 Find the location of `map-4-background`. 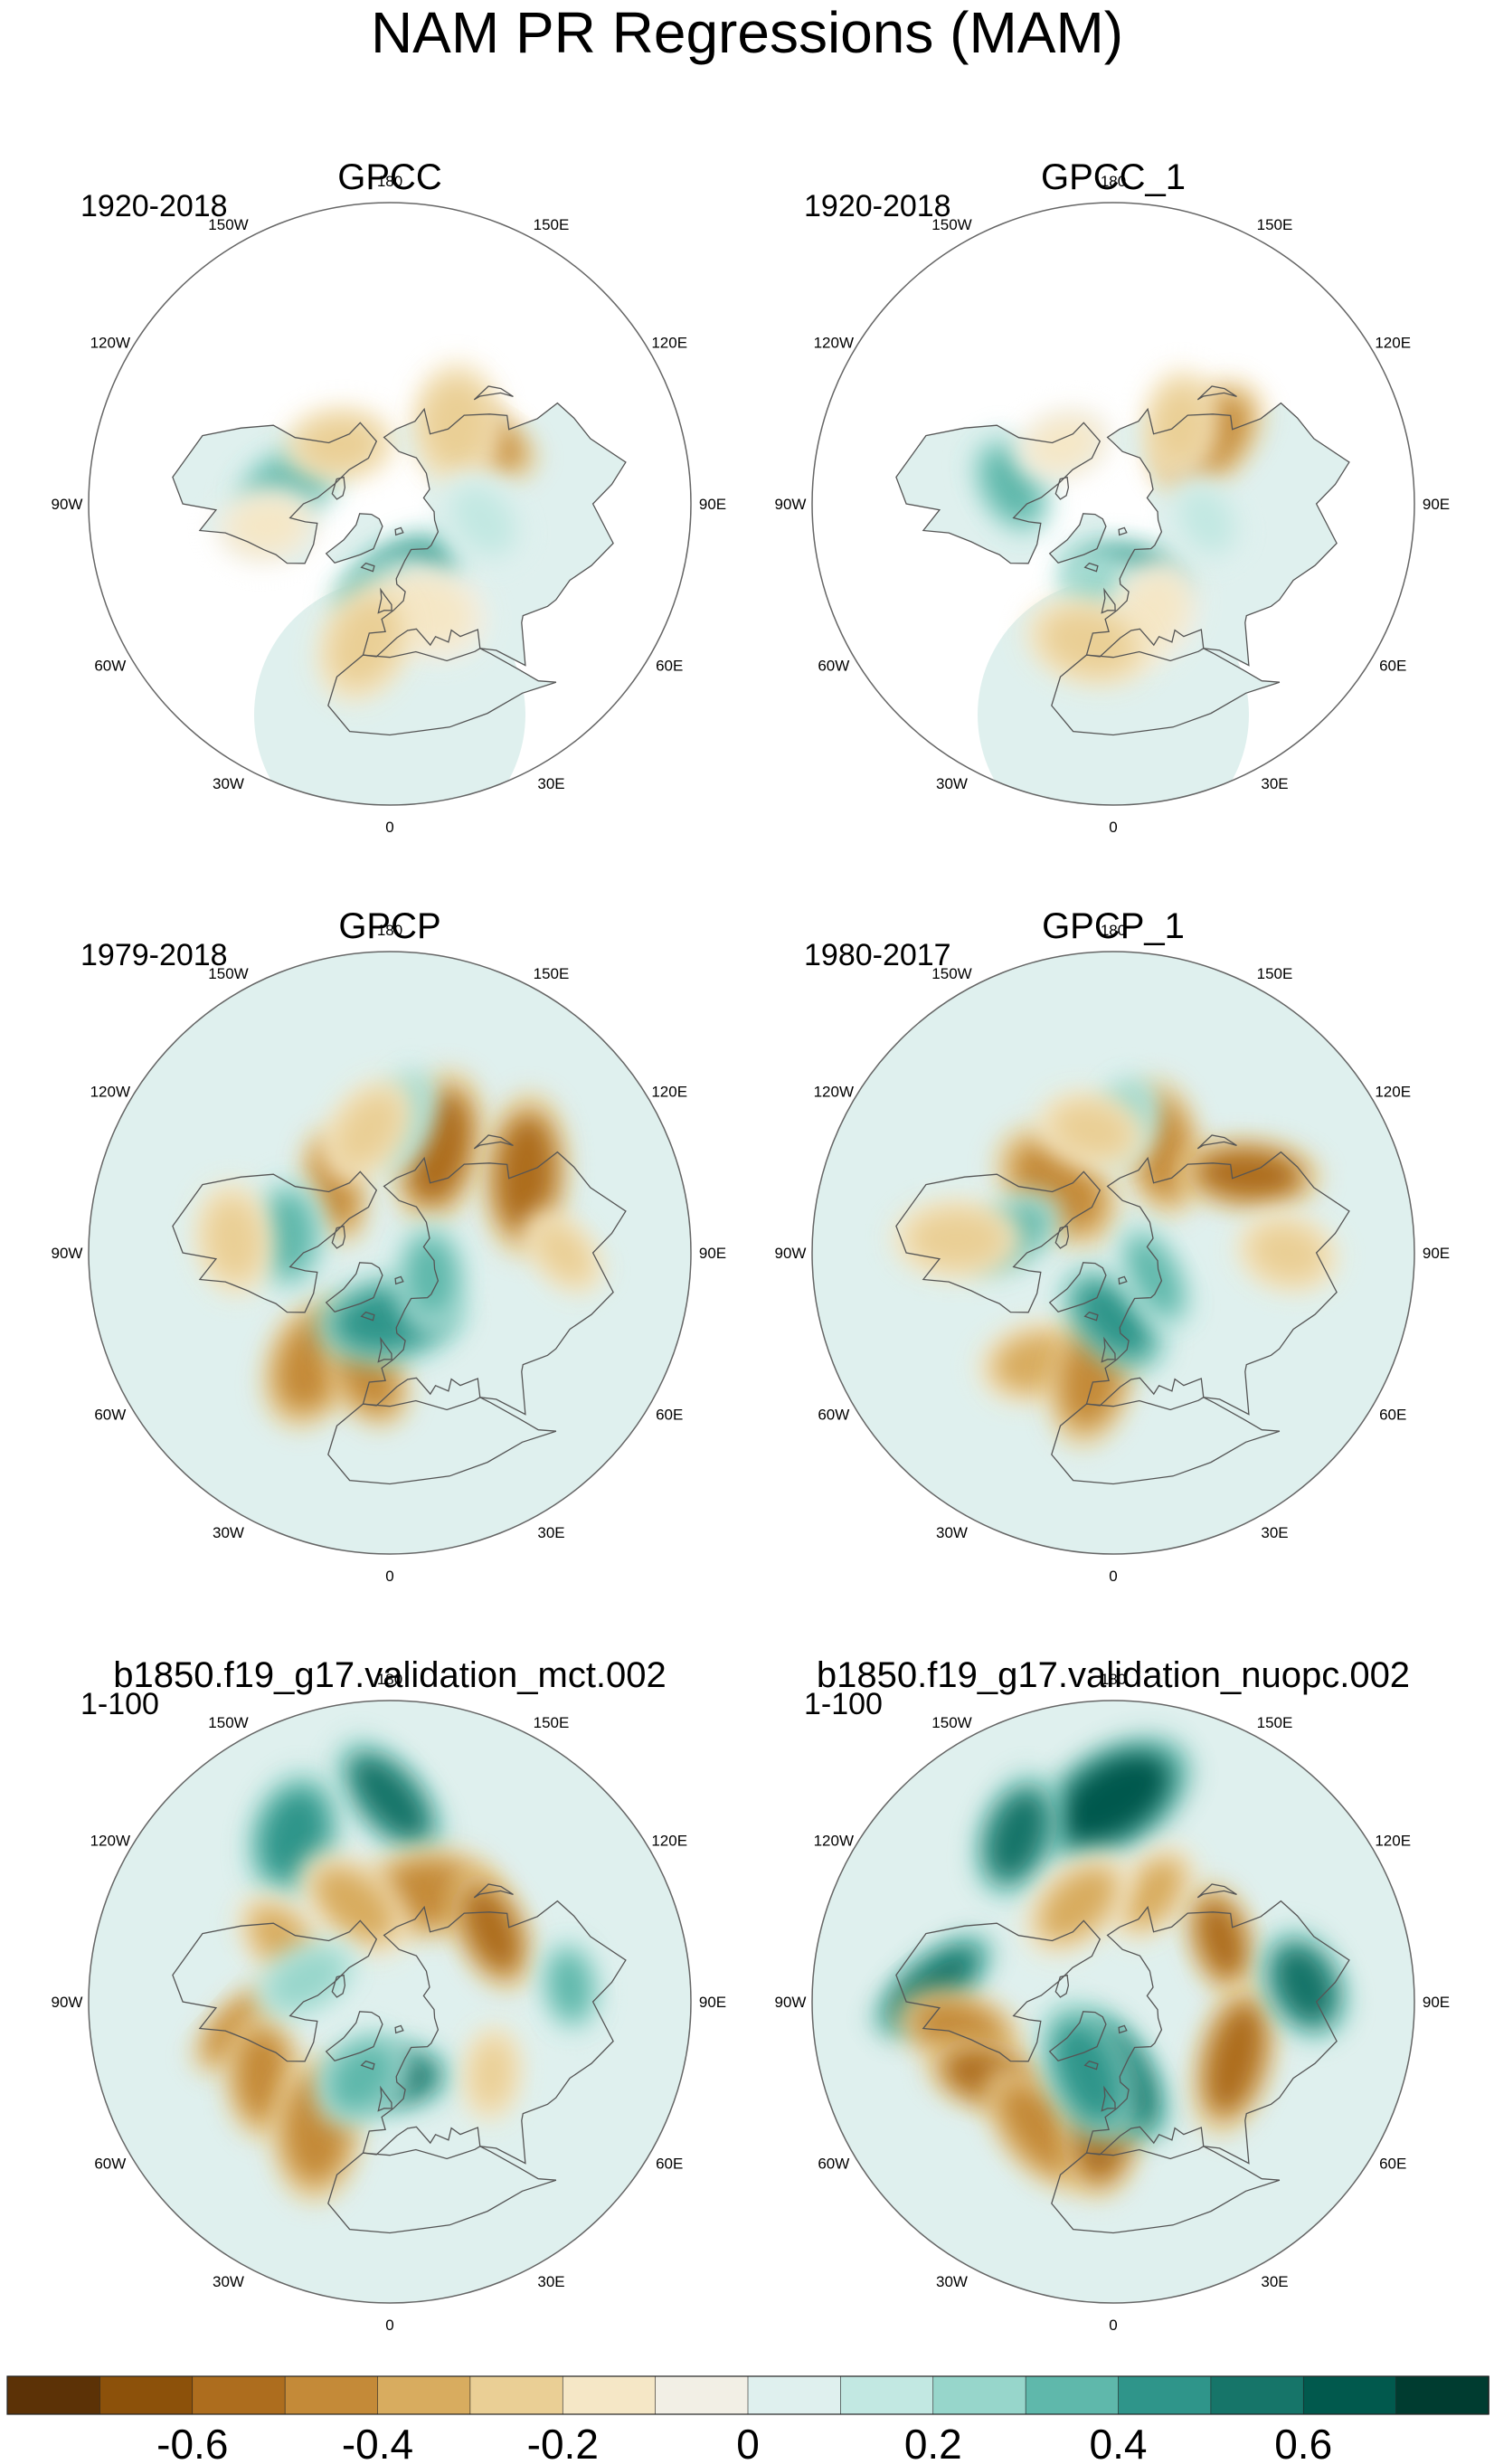

map-4-background is located at coordinates (1113, 1253).